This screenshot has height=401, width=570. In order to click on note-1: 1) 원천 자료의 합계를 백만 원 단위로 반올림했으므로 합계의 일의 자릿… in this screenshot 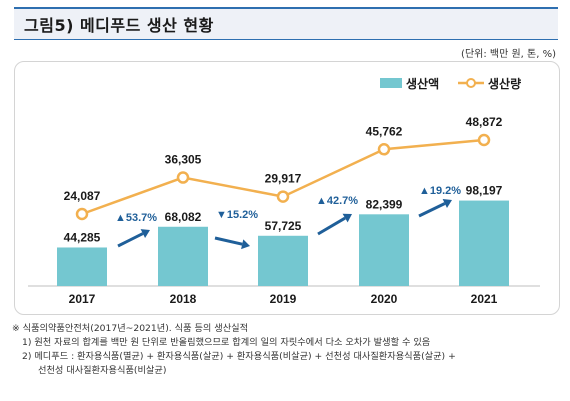, I will do `click(226, 342)`.